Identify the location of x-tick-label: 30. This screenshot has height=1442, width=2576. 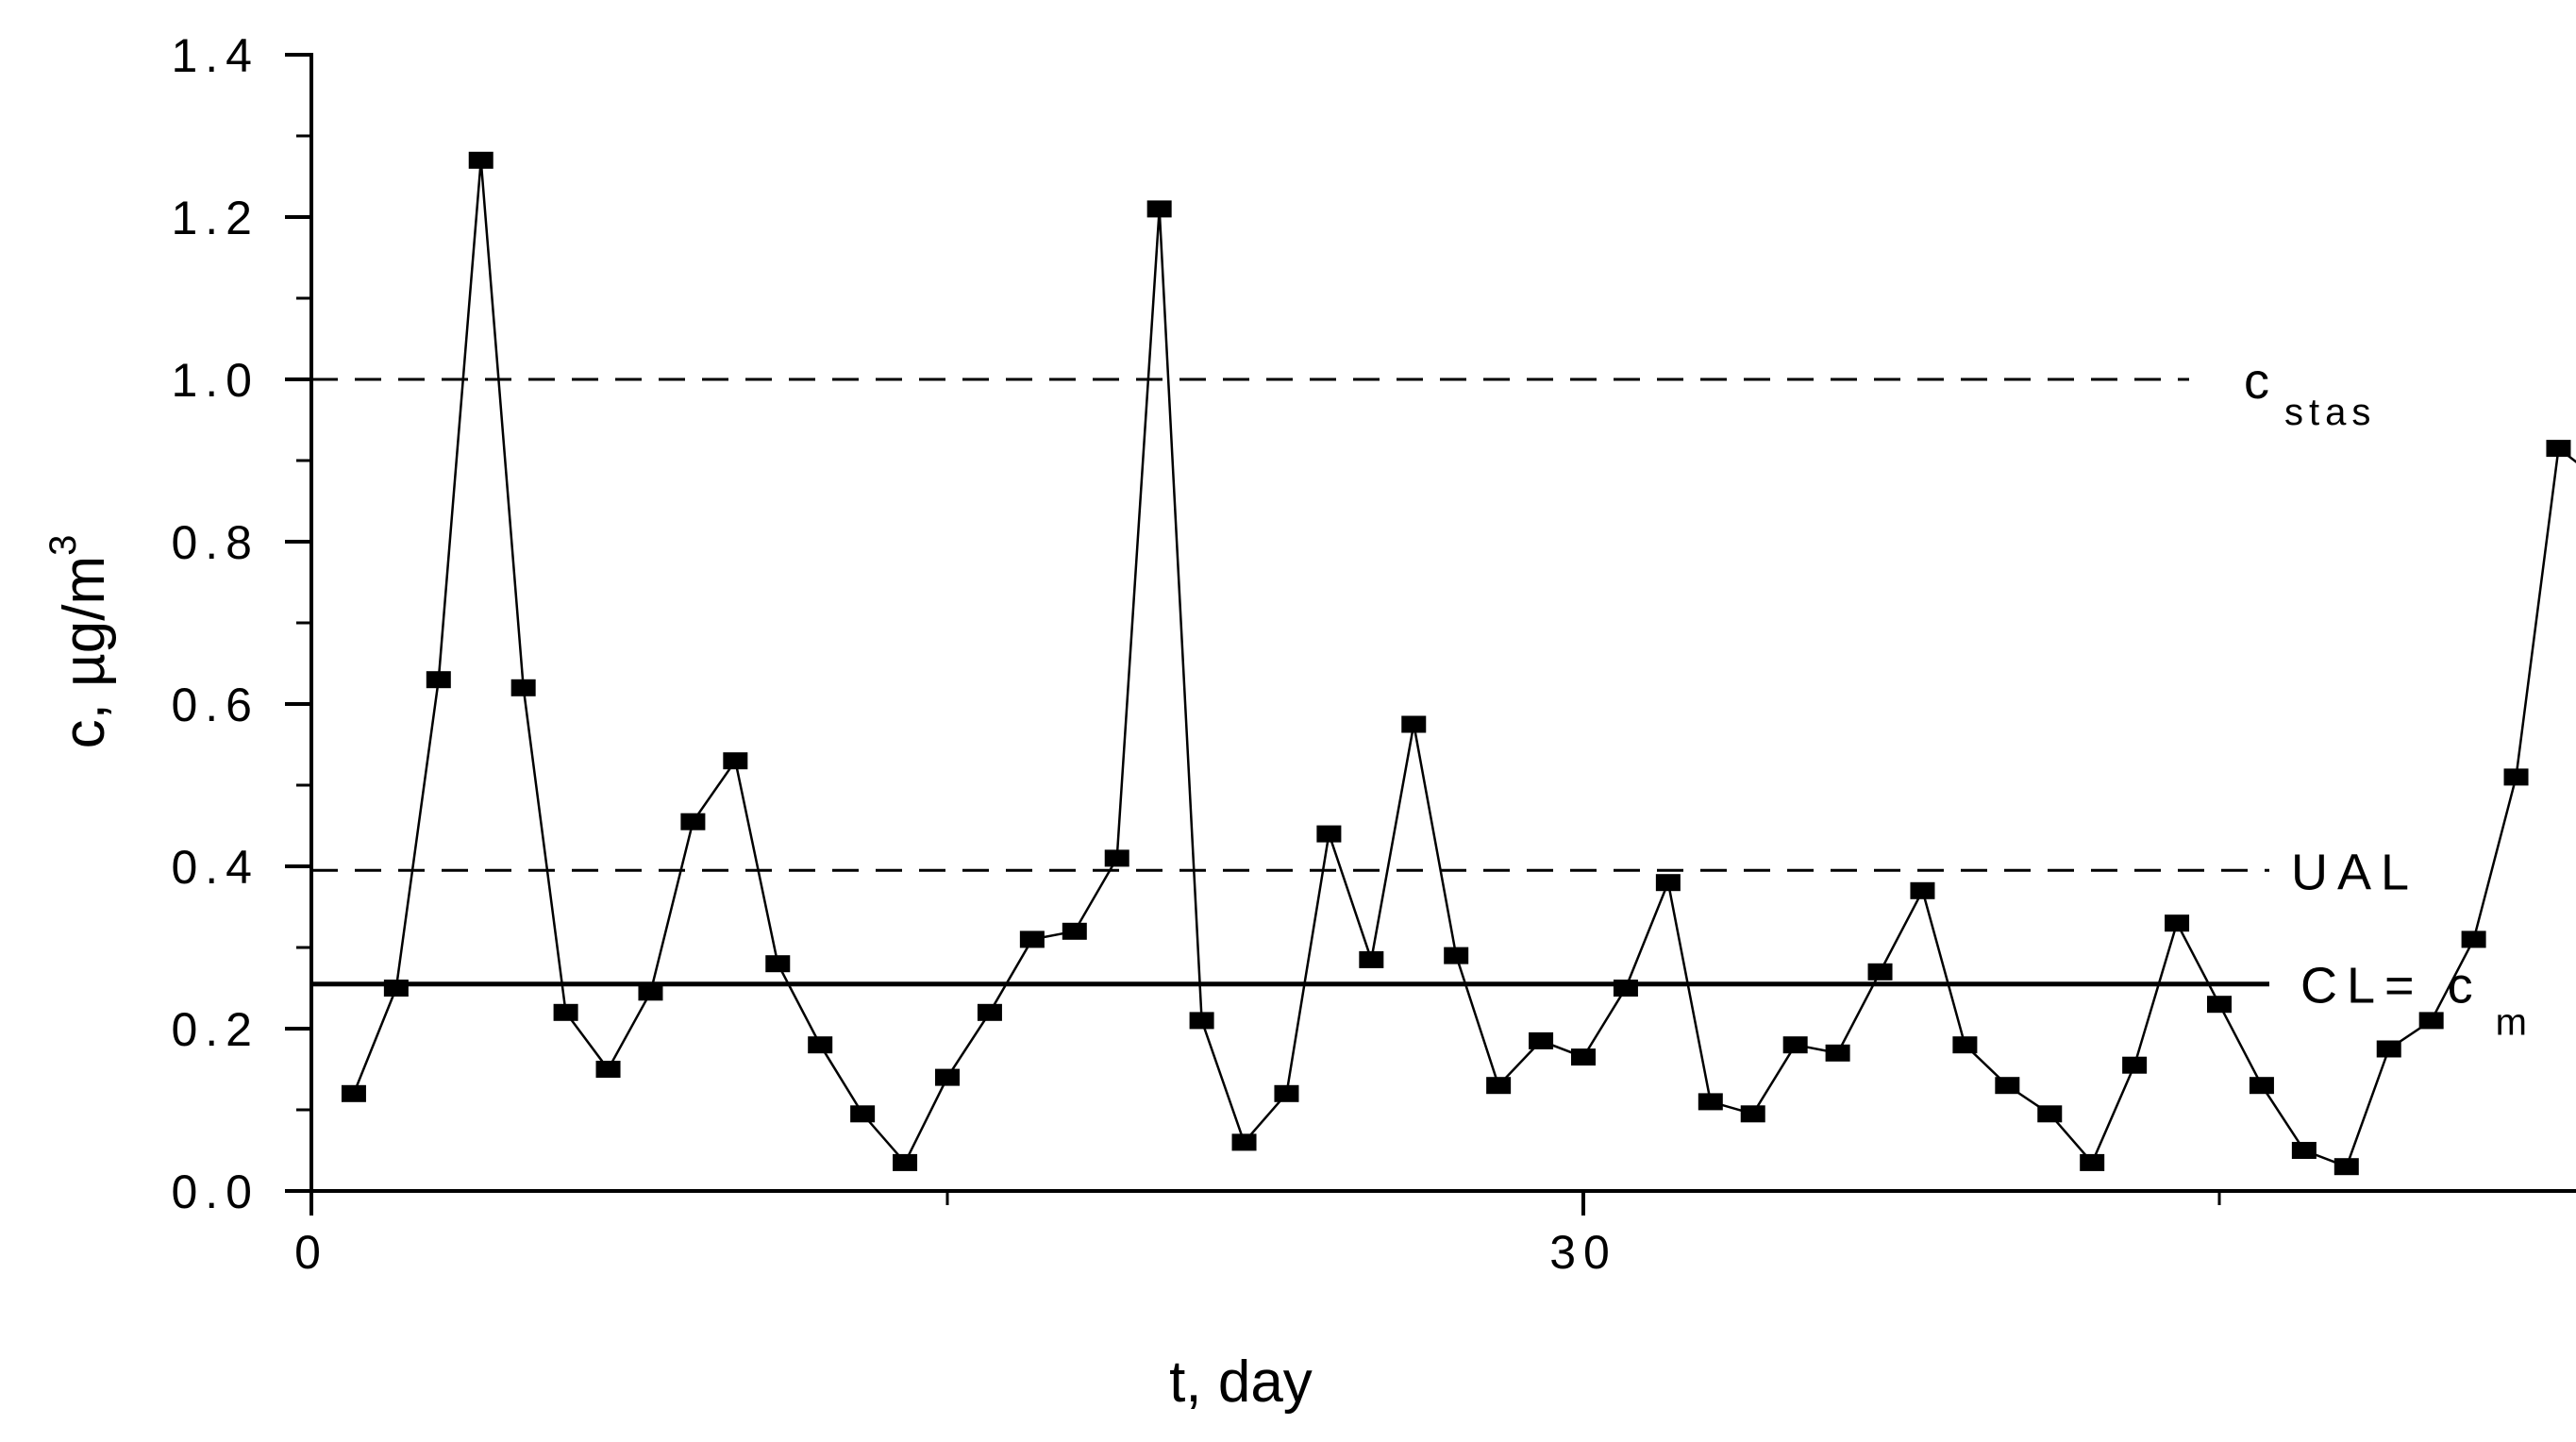
(1583, 1252).